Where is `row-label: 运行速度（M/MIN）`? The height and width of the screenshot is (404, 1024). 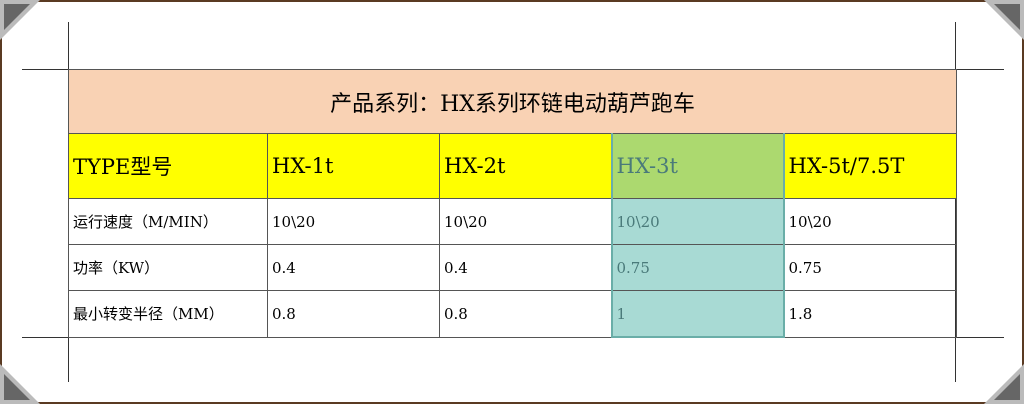 row-label: 运行速度（M/MIN） is located at coordinates (168, 221).